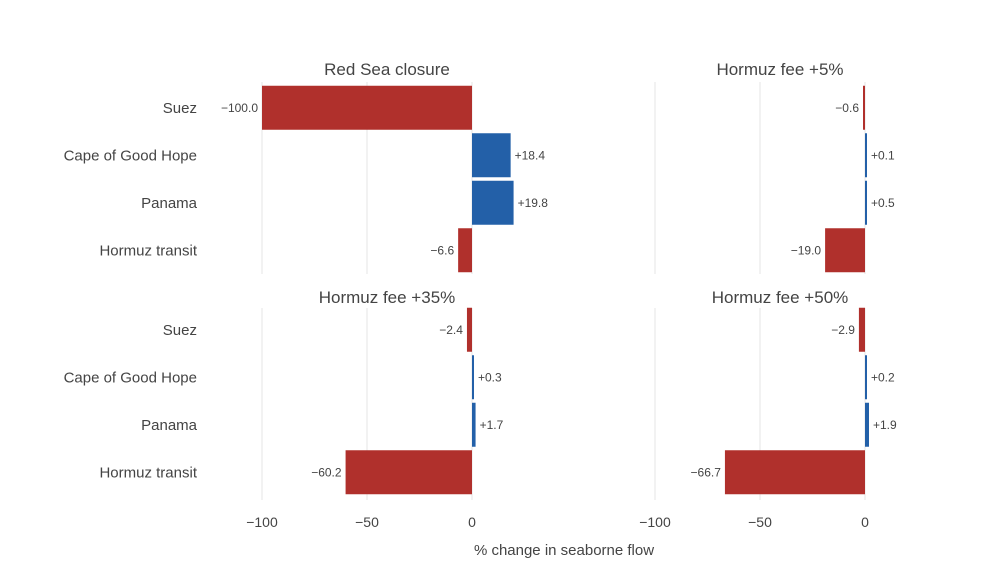 This screenshot has height=588, width=993. Describe the element at coordinates (706, 472) in the screenshot. I see `value-label: −66.7` at that location.